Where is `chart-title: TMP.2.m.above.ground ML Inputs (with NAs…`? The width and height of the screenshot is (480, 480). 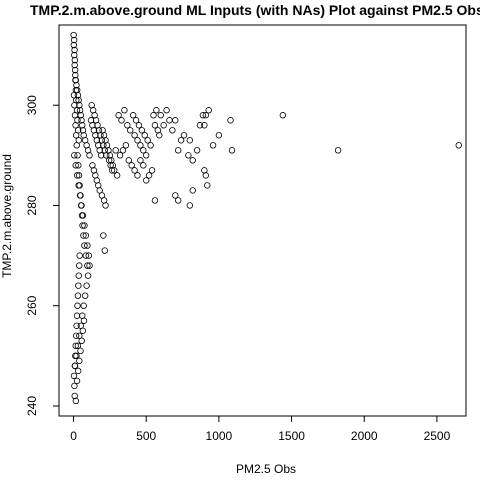
chart-title: TMP.2.m.above.ground ML Inputs (with NAs… is located at coordinates (255, 10).